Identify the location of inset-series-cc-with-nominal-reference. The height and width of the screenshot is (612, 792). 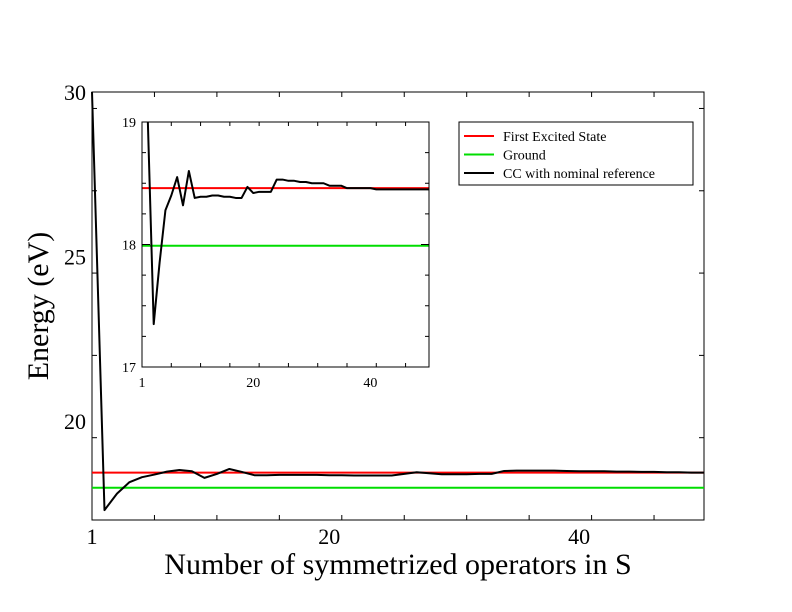
(287, 223).